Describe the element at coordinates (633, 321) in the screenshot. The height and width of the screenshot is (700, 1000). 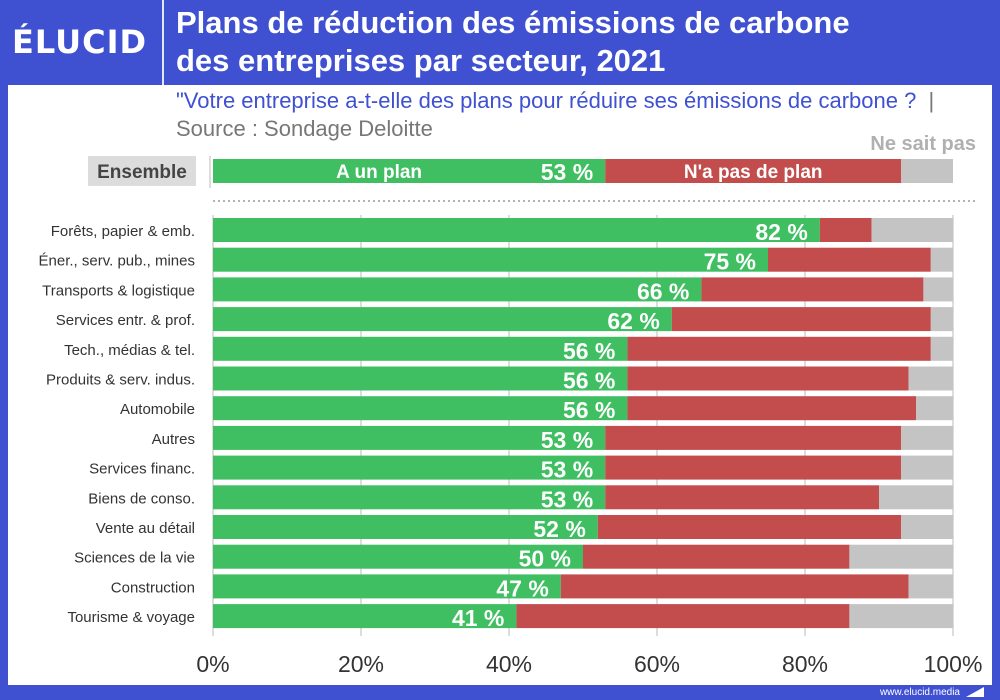
I see `value-label: 62 %` at that location.